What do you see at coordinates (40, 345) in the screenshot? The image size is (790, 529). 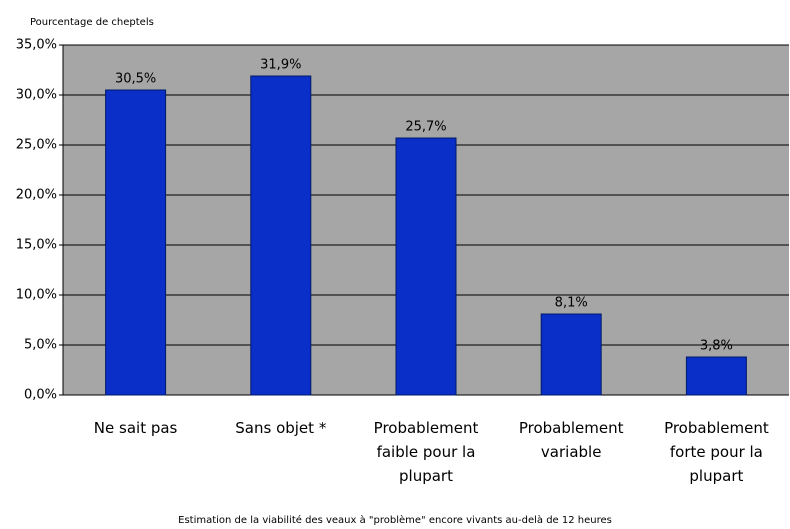 I see `y-tick-label: 5,0%` at bounding box center [40, 345].